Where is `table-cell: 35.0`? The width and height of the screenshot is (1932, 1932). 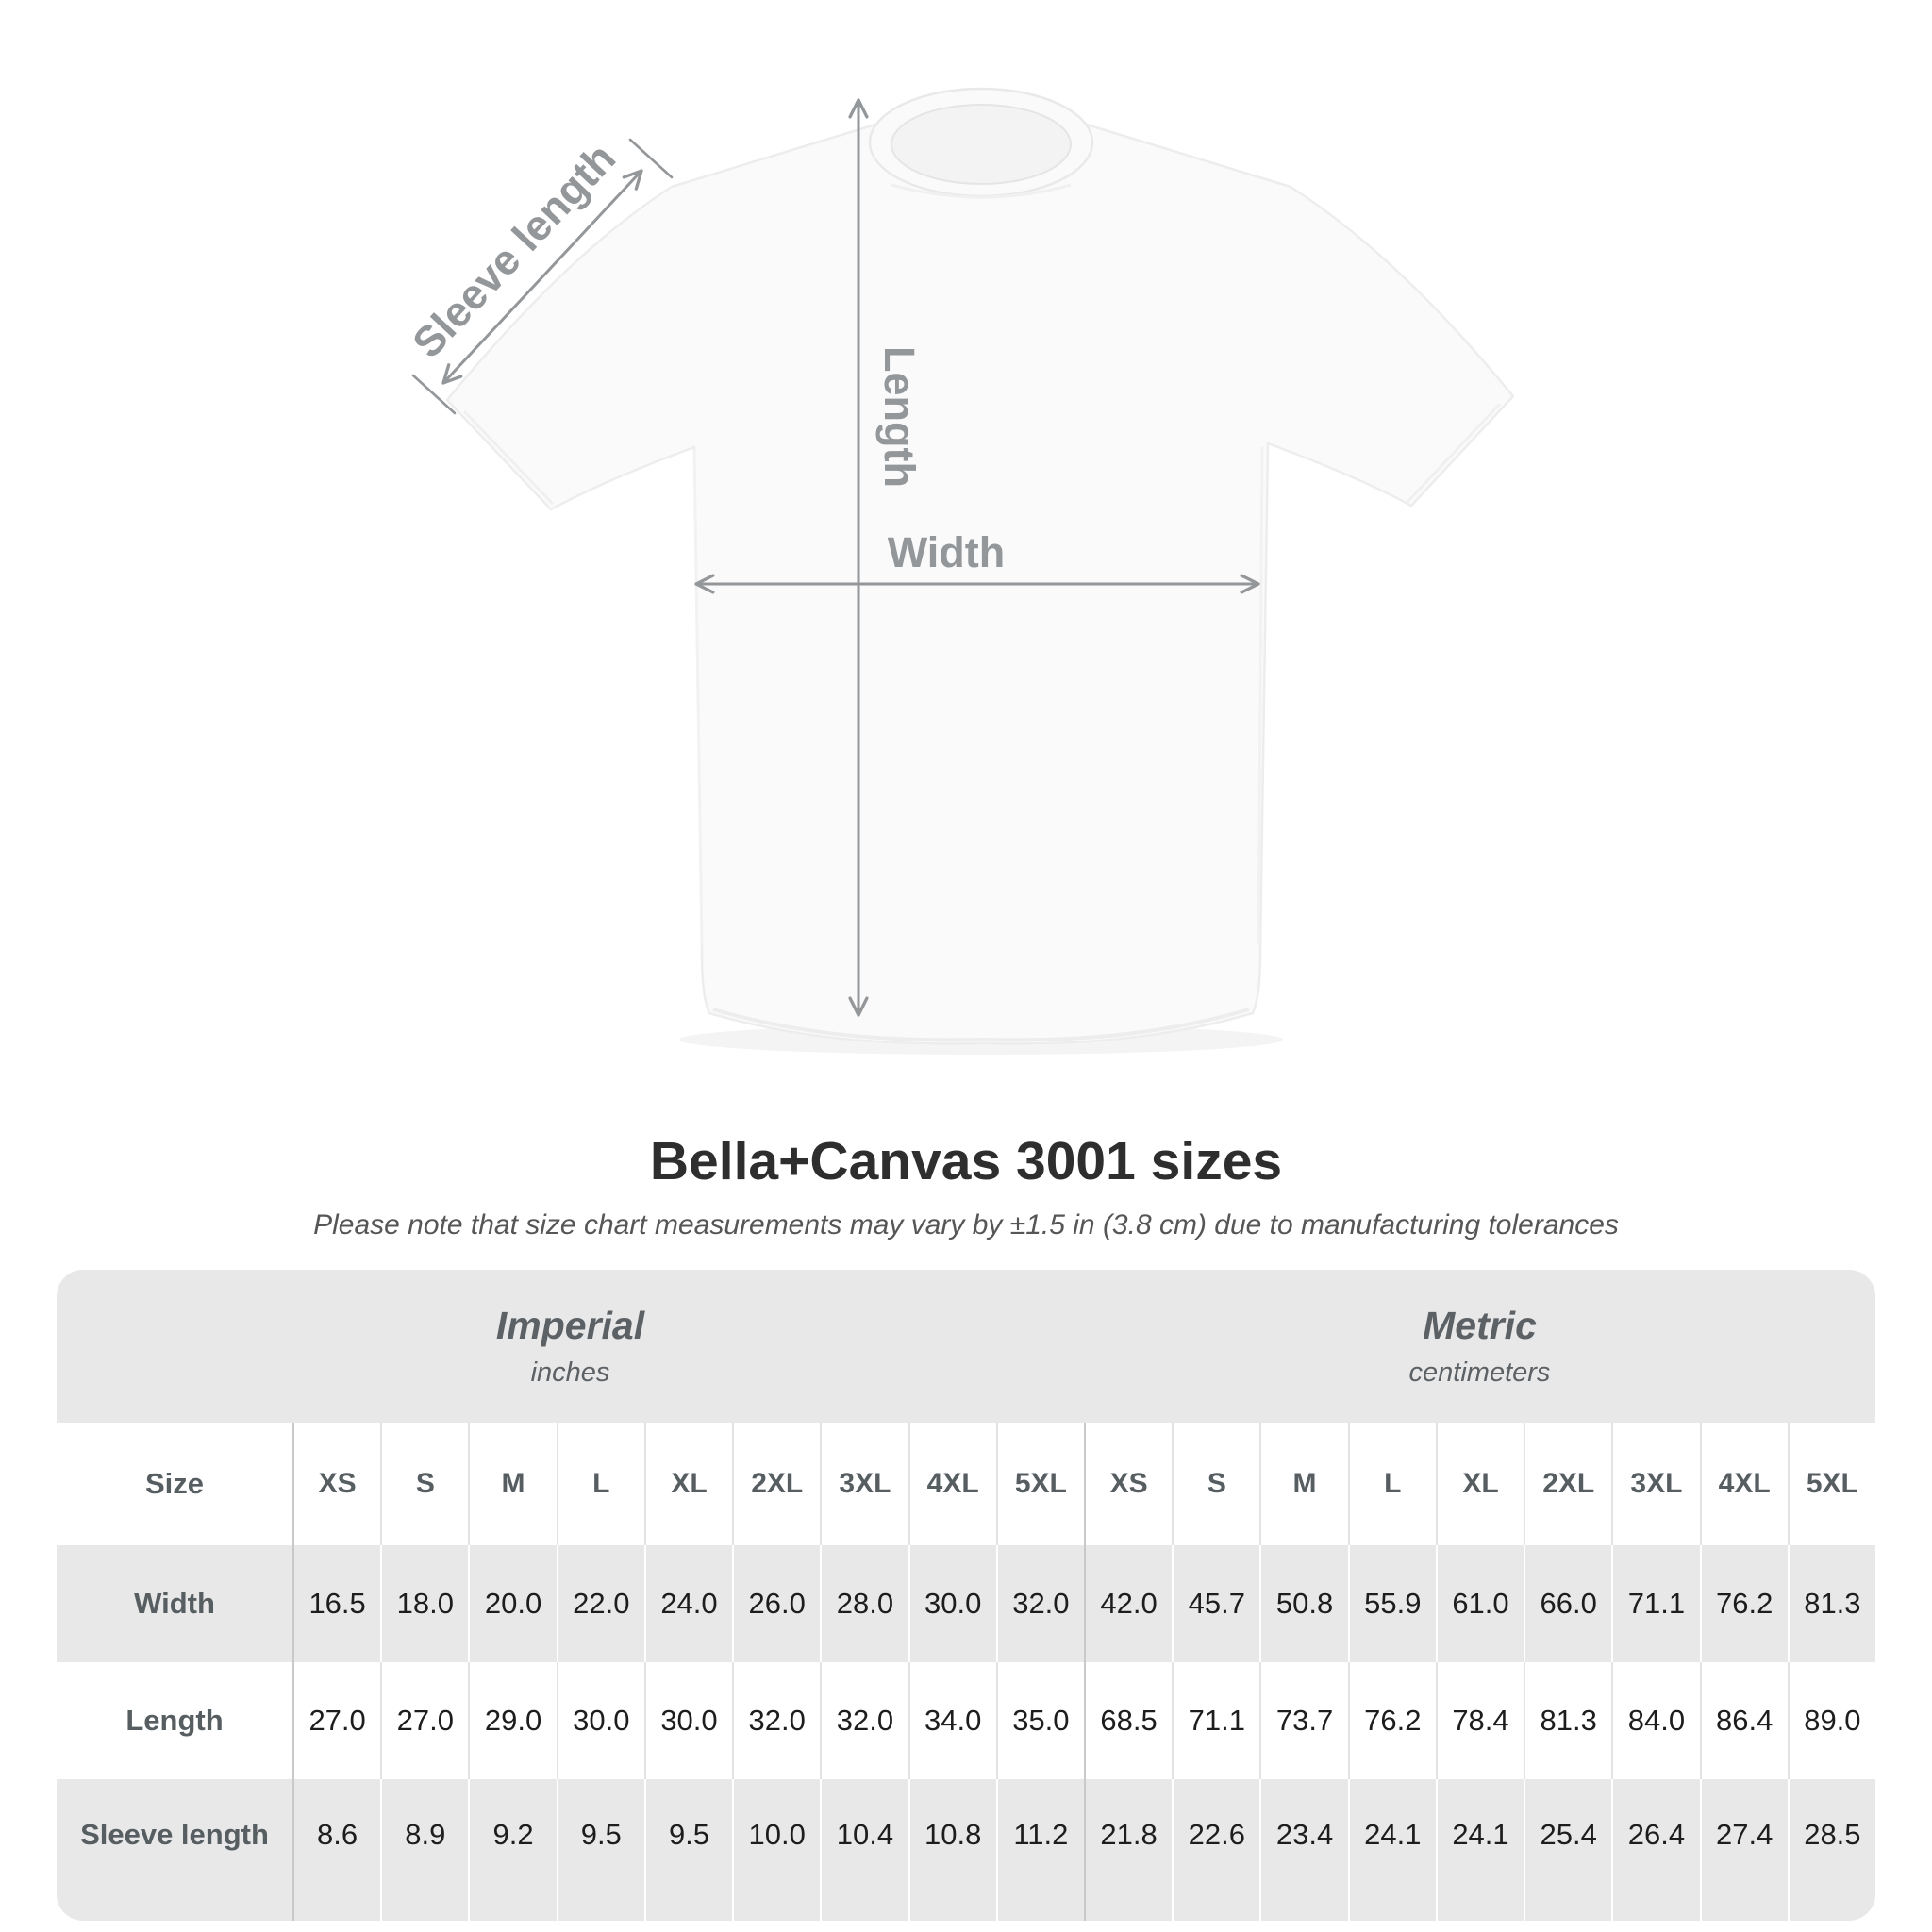 table-cell: 35.0 is located at coordinates (1039, 1721).